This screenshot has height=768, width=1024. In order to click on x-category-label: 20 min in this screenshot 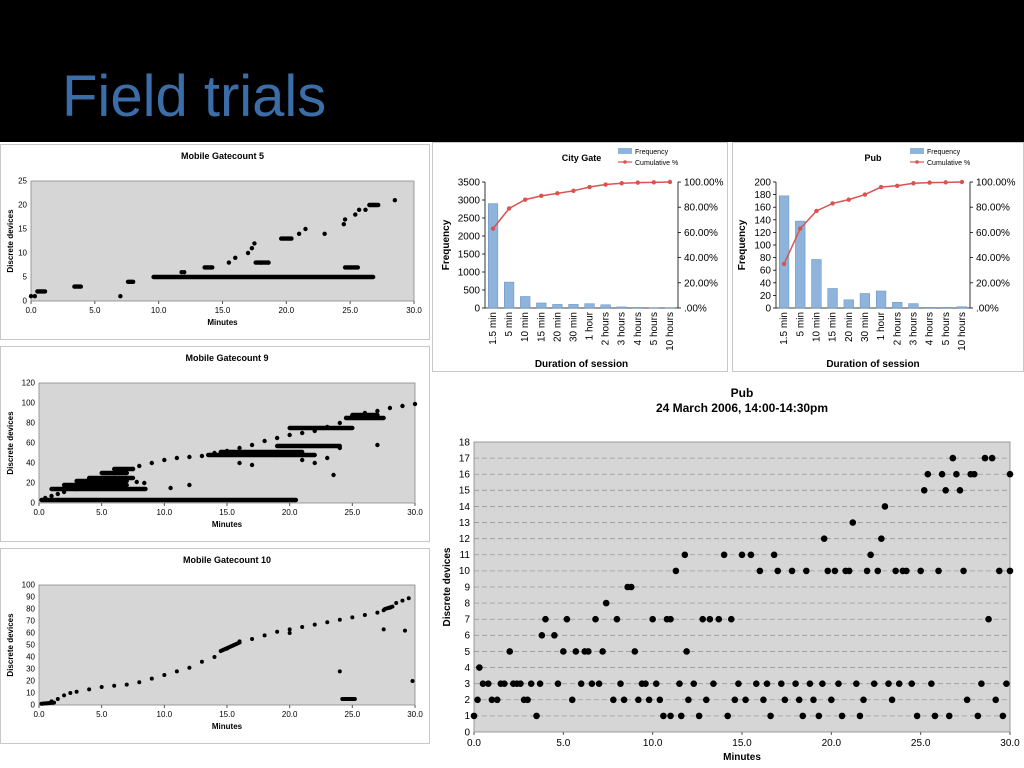, I will do `click(557, 327)`.